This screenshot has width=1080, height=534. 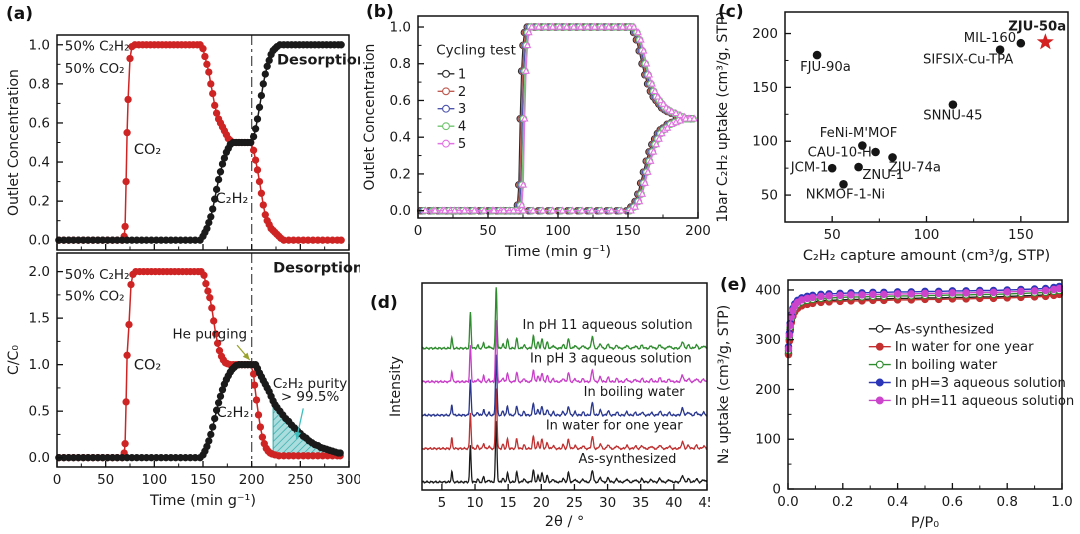 I want to click on x-tick-label: 30, so click(x=607, y=503).